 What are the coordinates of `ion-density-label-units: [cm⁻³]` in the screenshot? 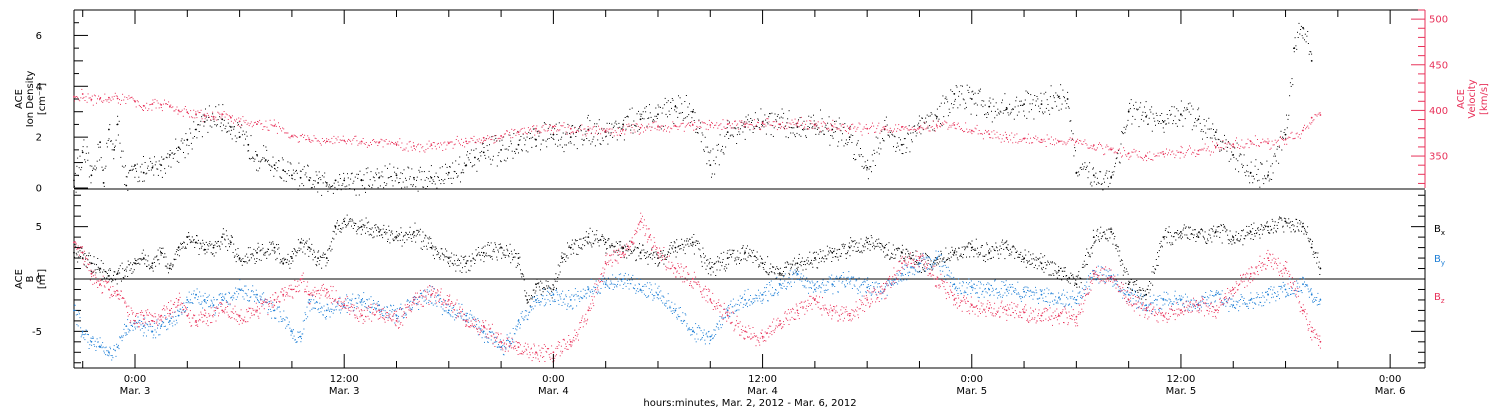 It's located at (42, 99).